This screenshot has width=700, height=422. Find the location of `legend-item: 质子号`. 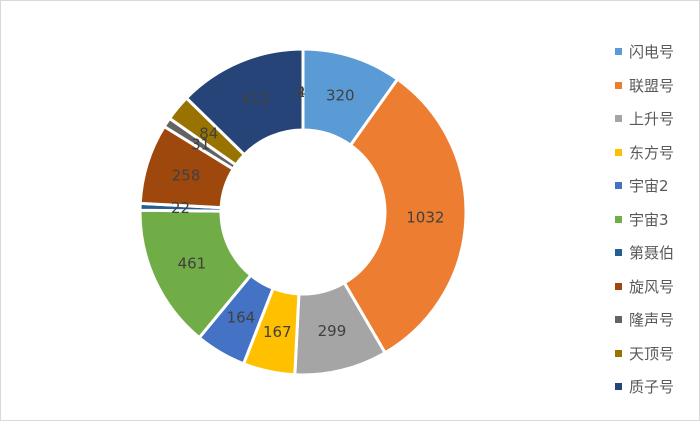

legend-item: 质子号 is located at coordinates (657, 387).